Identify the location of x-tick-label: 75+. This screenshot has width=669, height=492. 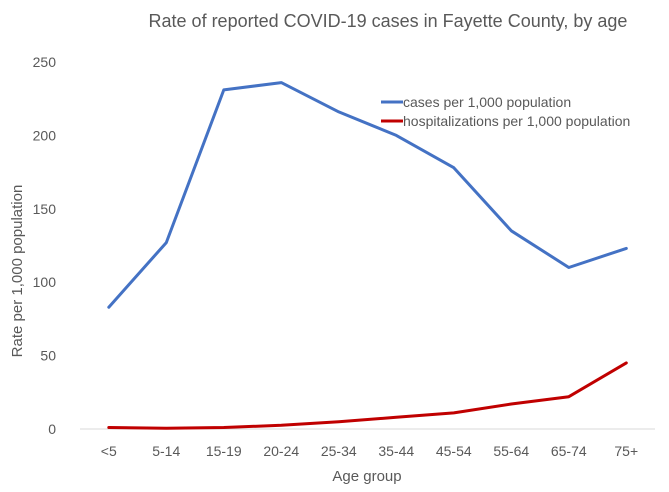
(626, 451).